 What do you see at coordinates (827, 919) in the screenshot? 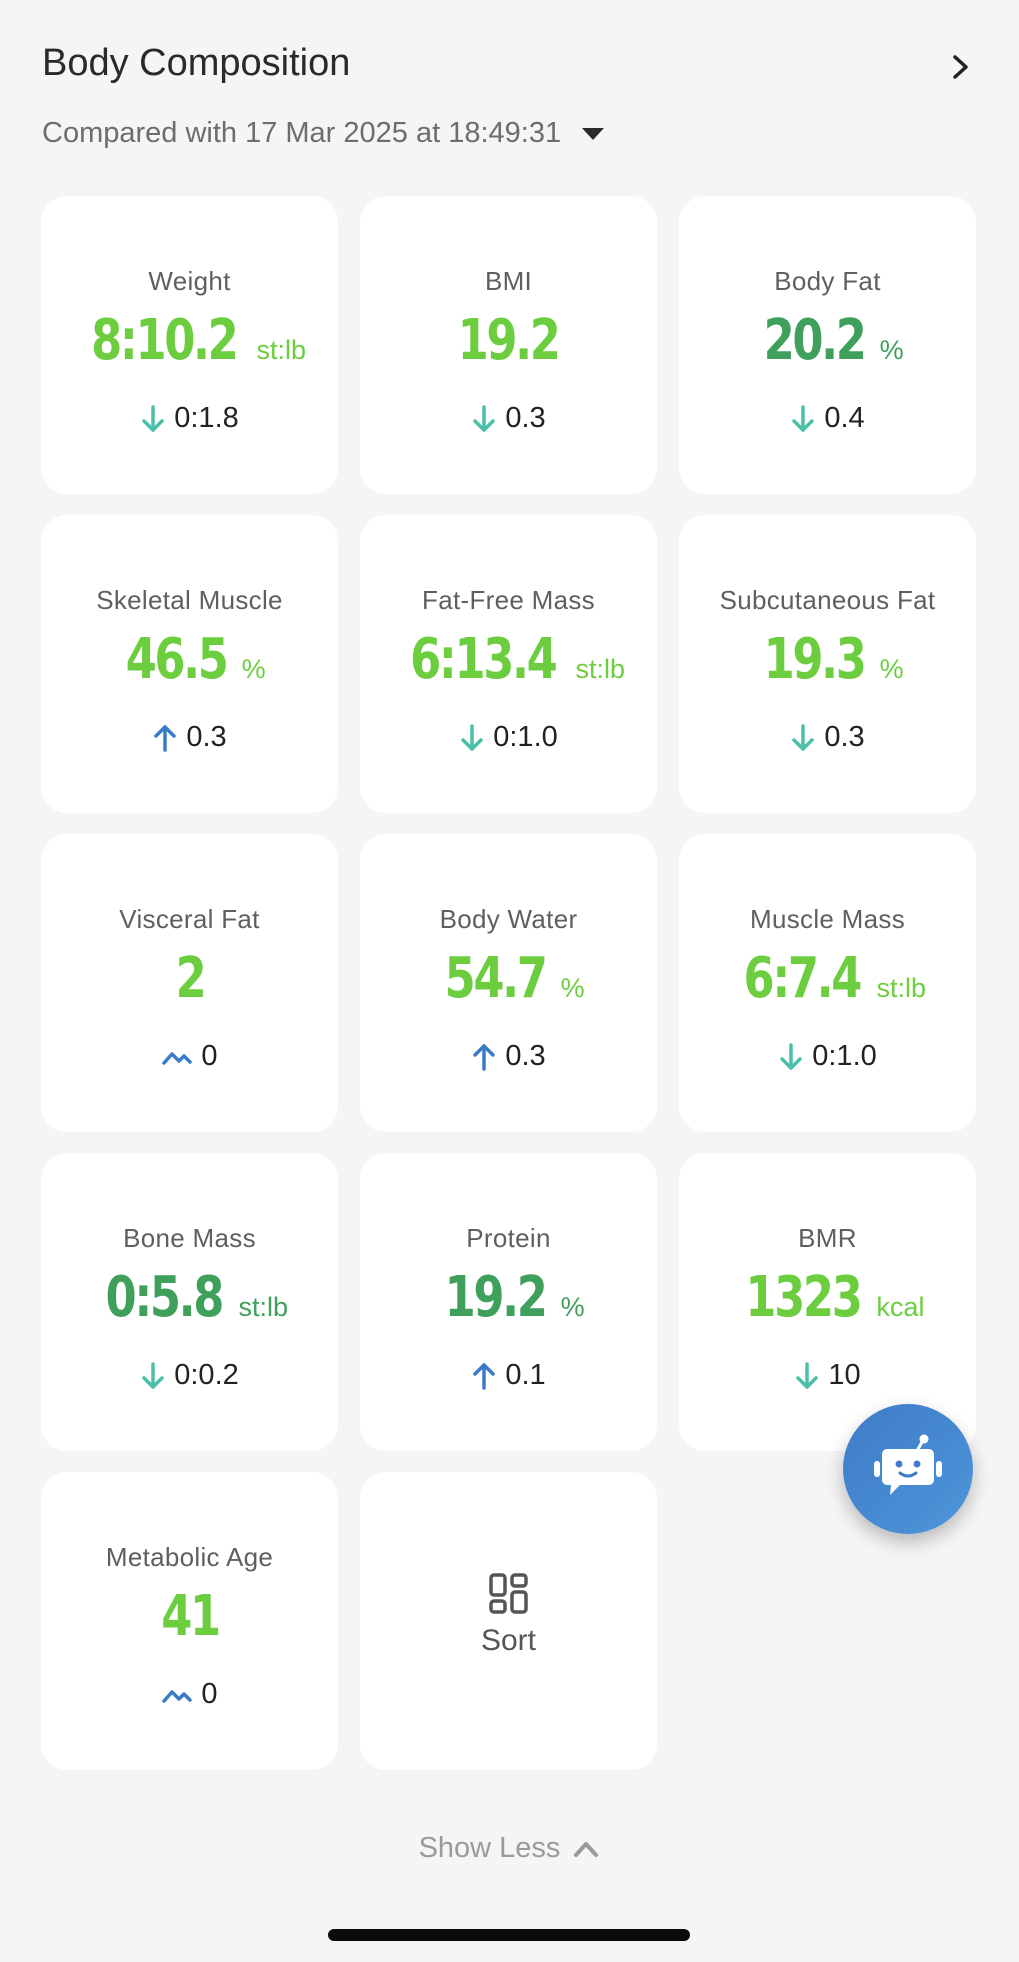
I see `metric-label: Muscle Mass` at bounding box center [827, 919].